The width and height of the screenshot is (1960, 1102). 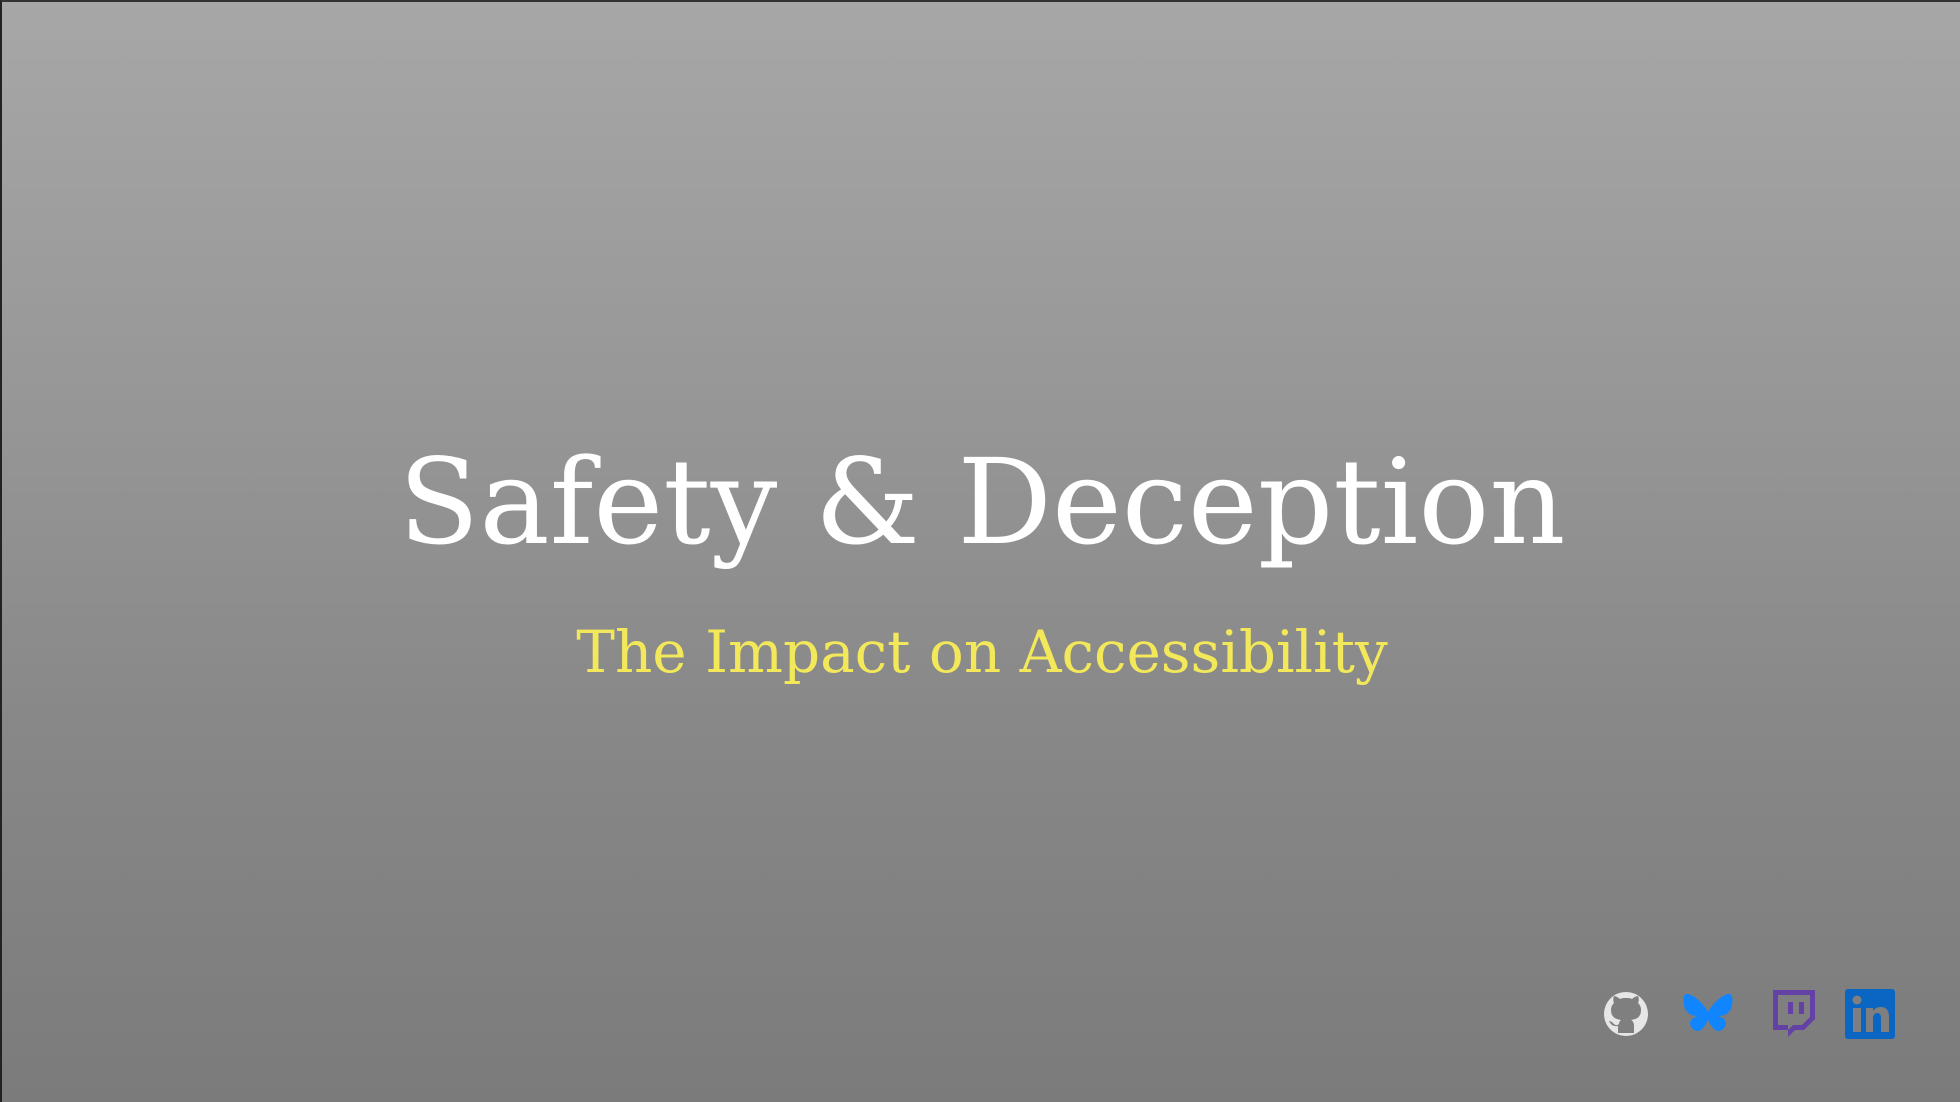 What do you see at coordinates (982, 502) in the screenshot?
I see `slide-title: Safety & Deception` at bounding box center [982, 502].